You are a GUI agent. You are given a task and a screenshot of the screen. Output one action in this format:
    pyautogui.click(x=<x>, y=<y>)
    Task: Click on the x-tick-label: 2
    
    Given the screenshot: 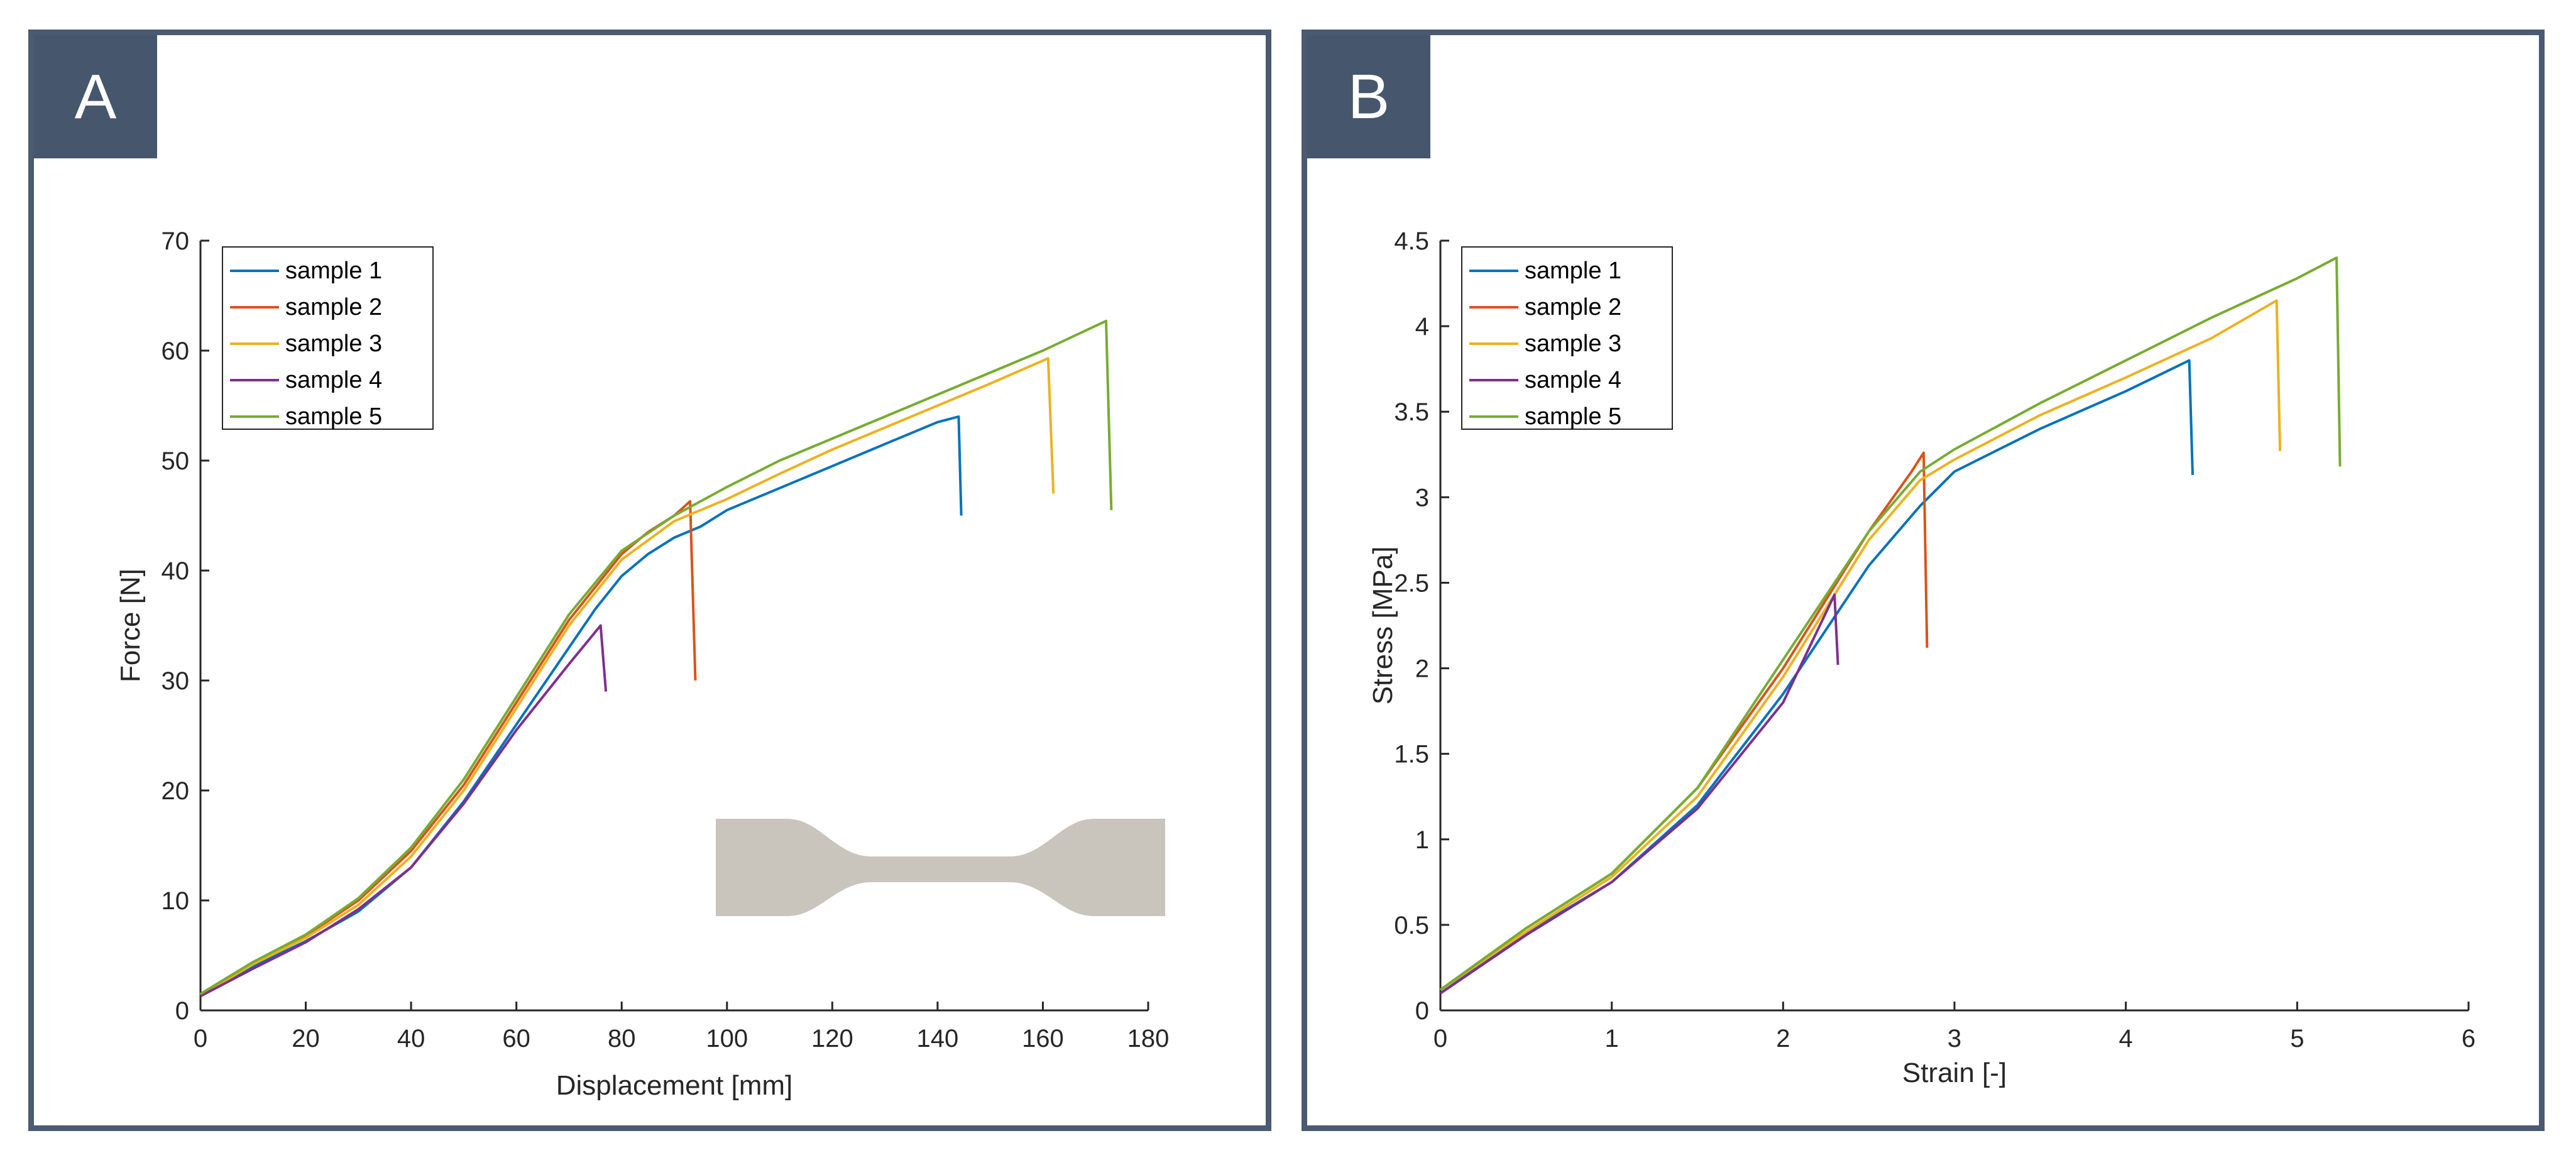 What is the action you would take?
    pyautogui.click(x=1783, y=1038)
    